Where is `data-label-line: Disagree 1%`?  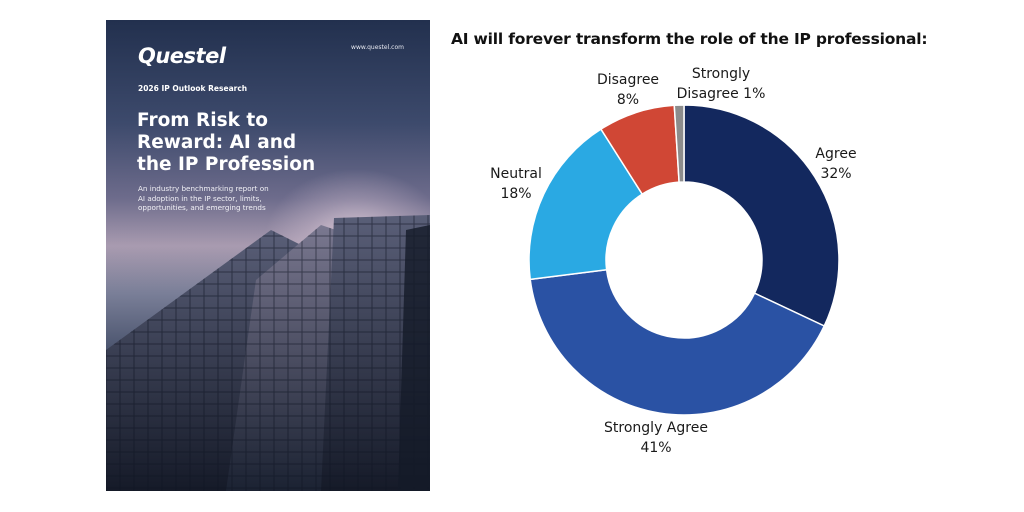
data-label-line: Disagree 1% is located at coordinates (721, 94).